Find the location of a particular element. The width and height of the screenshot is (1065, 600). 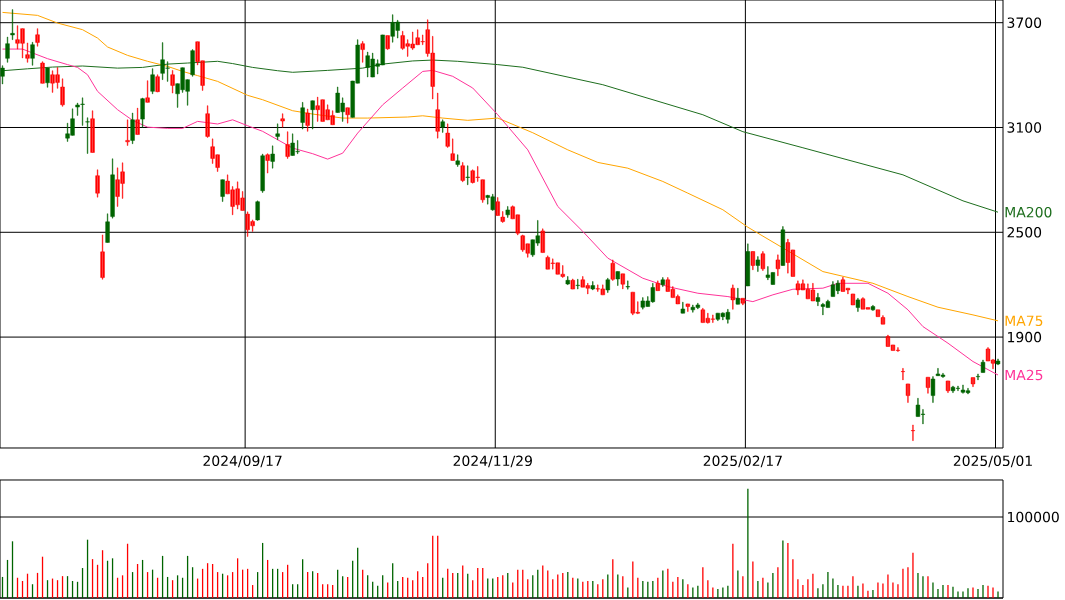

y-tick-label: 2500 is located at coordinates (1024, 232).